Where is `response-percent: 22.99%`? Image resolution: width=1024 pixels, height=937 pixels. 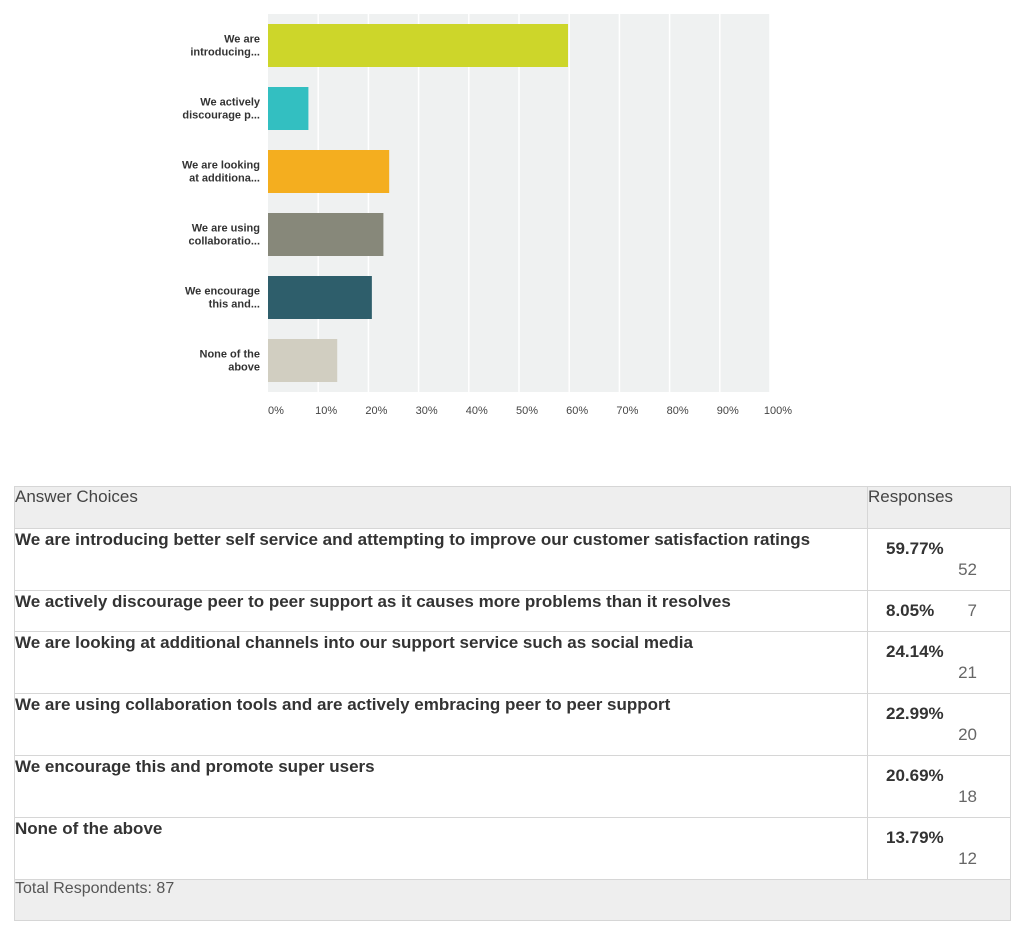
response-percent: 22.99% is located at coordinates (915, 713).